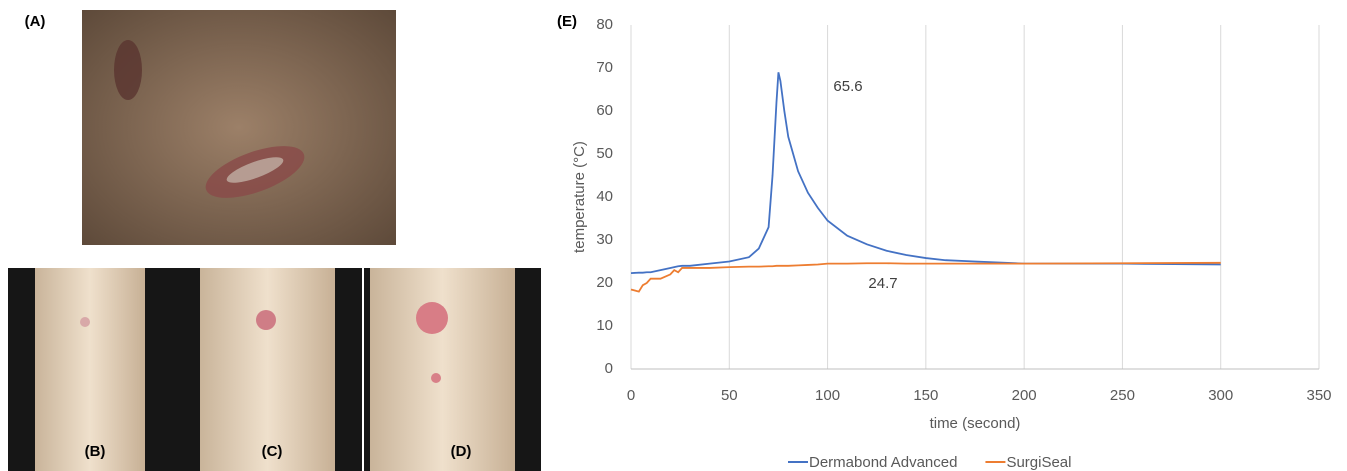 This screenshot has height=471, width=1347. What do you see at coordinates (882, 283) in the screenshot?
I see `annotation: 24.7` at bounding box center [882, 283].